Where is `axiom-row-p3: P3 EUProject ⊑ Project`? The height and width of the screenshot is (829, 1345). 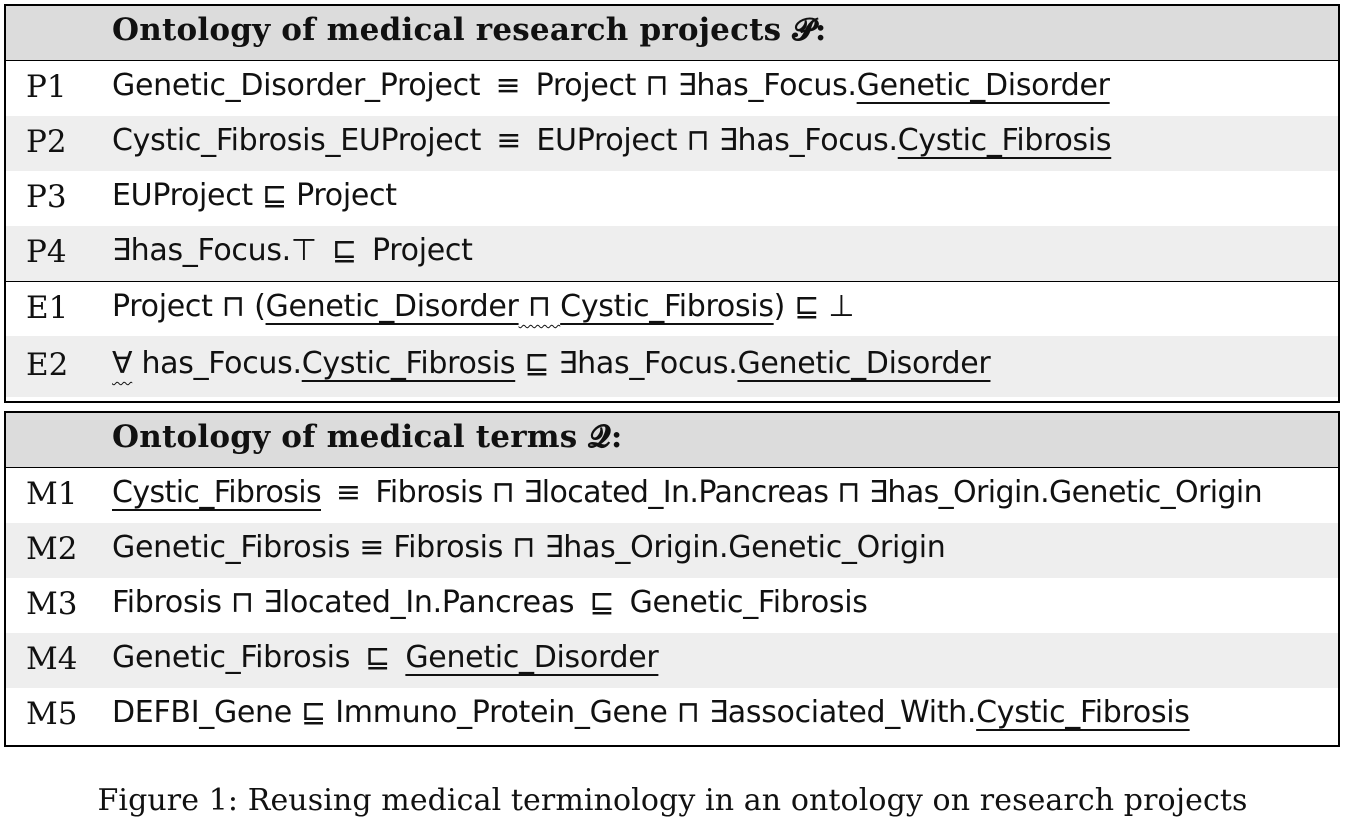 axiom-row-p3: P3 EUProject ⊑ Project is located at coordinates (672, 198).